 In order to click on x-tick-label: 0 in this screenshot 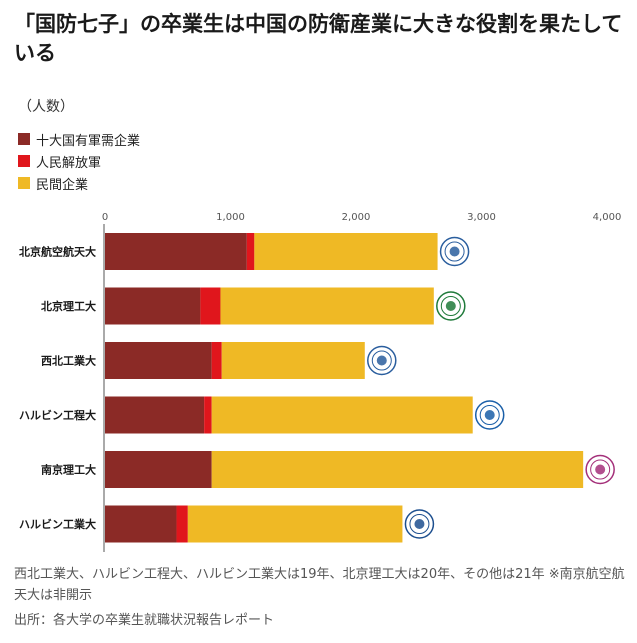, I will do `click(105, 217)`.